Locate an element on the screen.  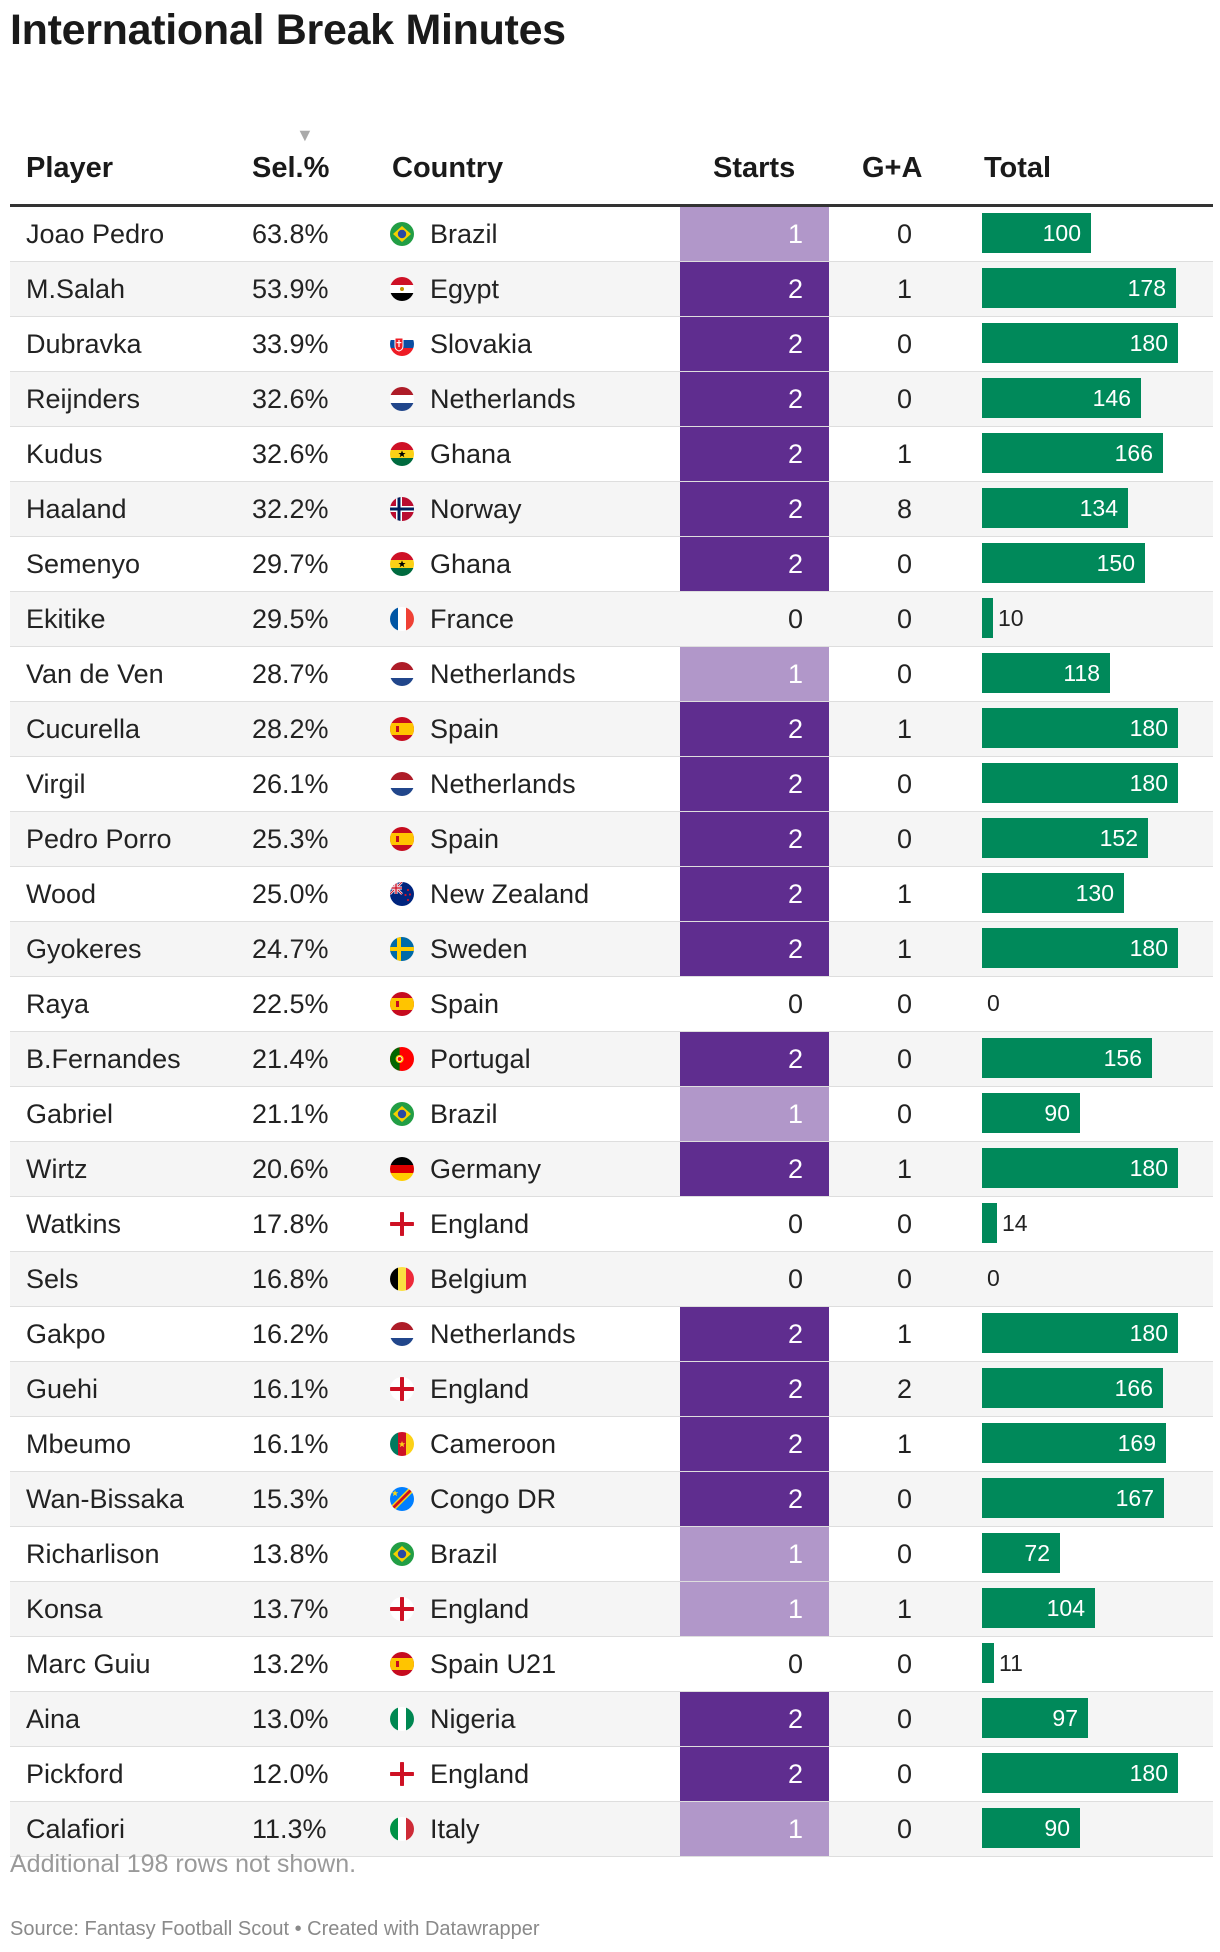
player-name: B.Fernandes is located at coordinates (103, 1059).